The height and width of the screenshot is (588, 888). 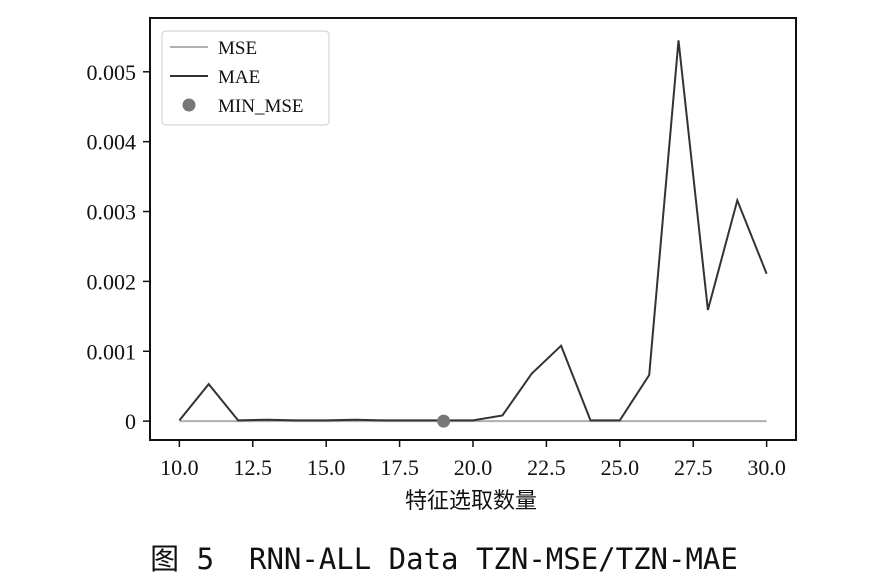 I want to click on x-tick-label: 17.5, so click(x=399, y=467).